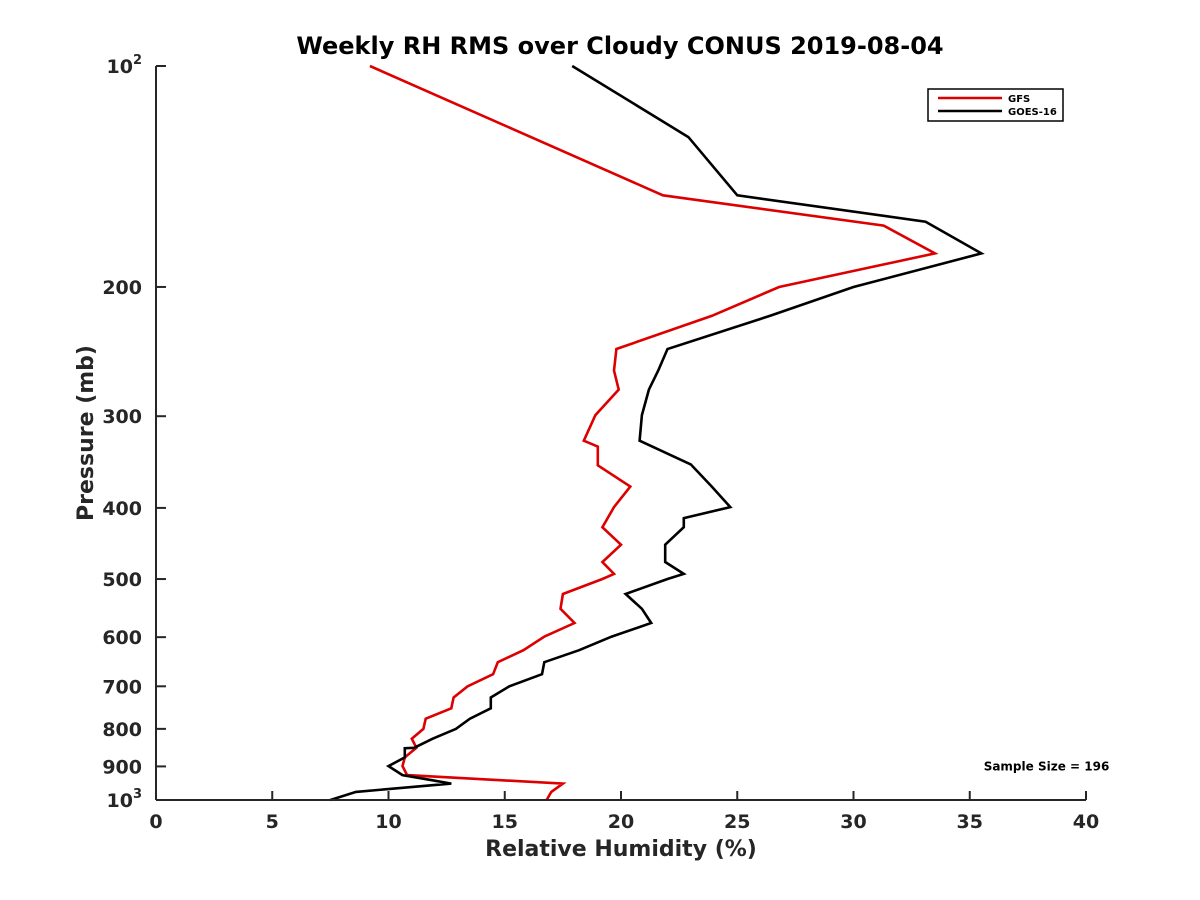 Image resolution: width=1200 pixels, height=900 pixels. Describe the element at coordinates (853, 822) in the screenshot. I see `x-tick-label: 30` at that location.